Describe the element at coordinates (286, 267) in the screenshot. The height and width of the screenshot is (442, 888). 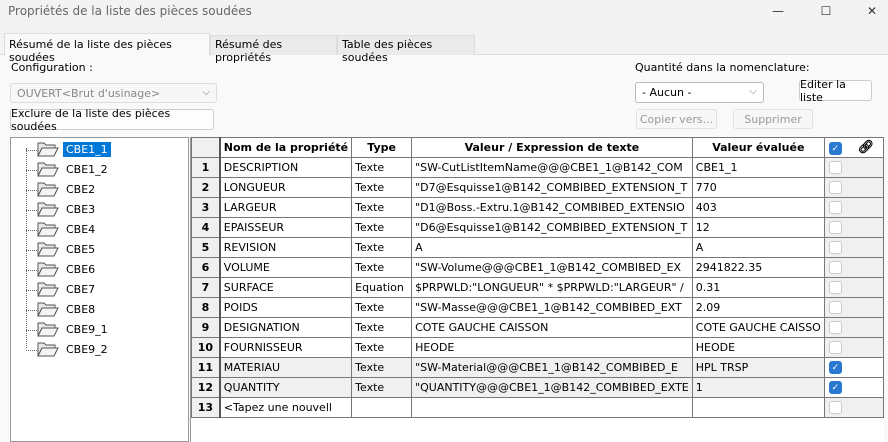
I see `property-name-cell: VOLUME` at that location.